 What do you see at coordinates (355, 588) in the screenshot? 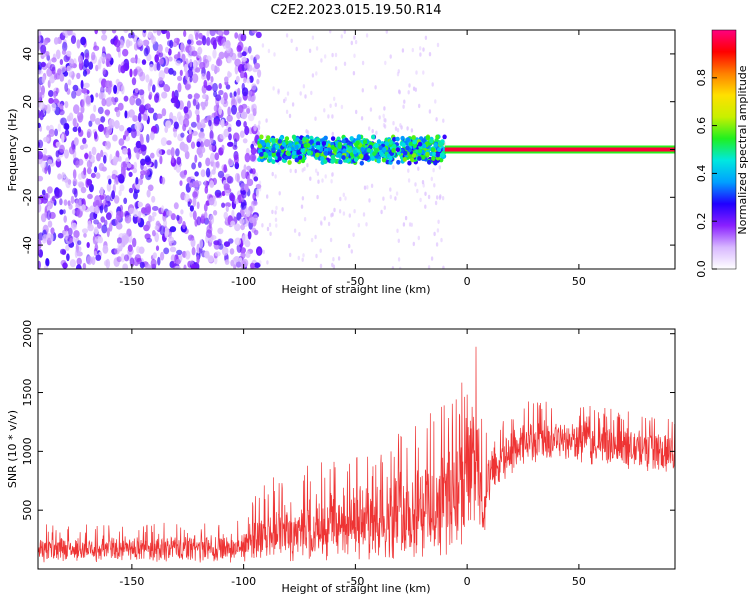
I see `snr-x-label: Height of straight line (km)` at bounding box center [355, 588].